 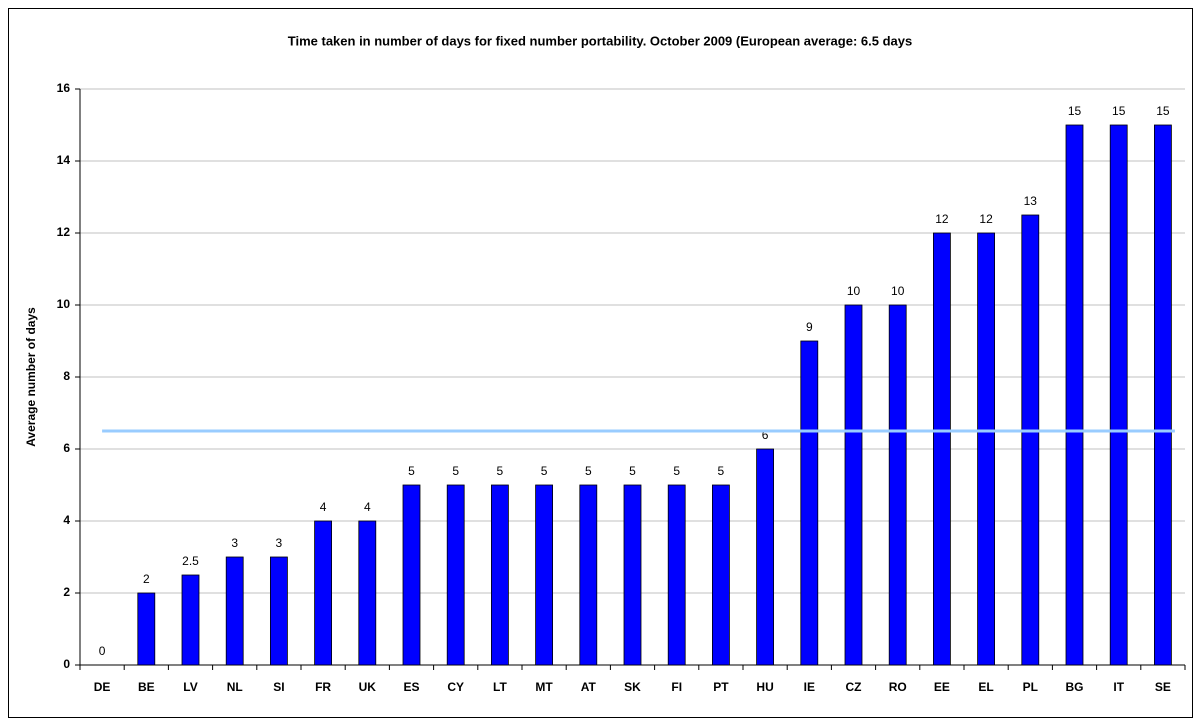 What do you see at coordinates (64, 304) in the screenshot?
I see `y-tick-label: 10` at bounding box center [64, 304].